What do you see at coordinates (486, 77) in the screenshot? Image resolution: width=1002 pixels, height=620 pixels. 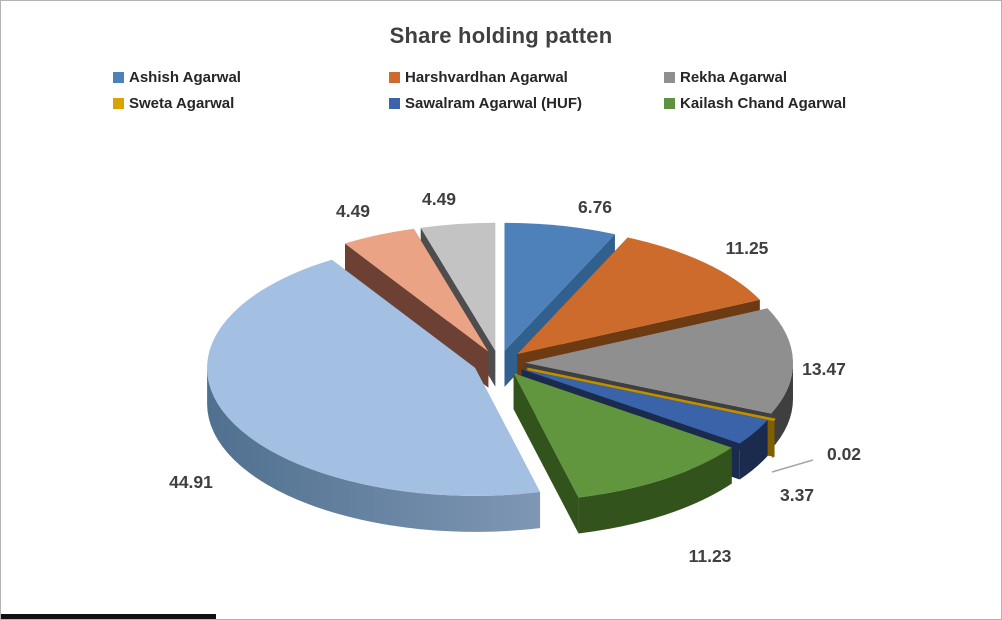 I see `legend-label: Harshvardhan Agarwal` at bounding box center [486, 77].